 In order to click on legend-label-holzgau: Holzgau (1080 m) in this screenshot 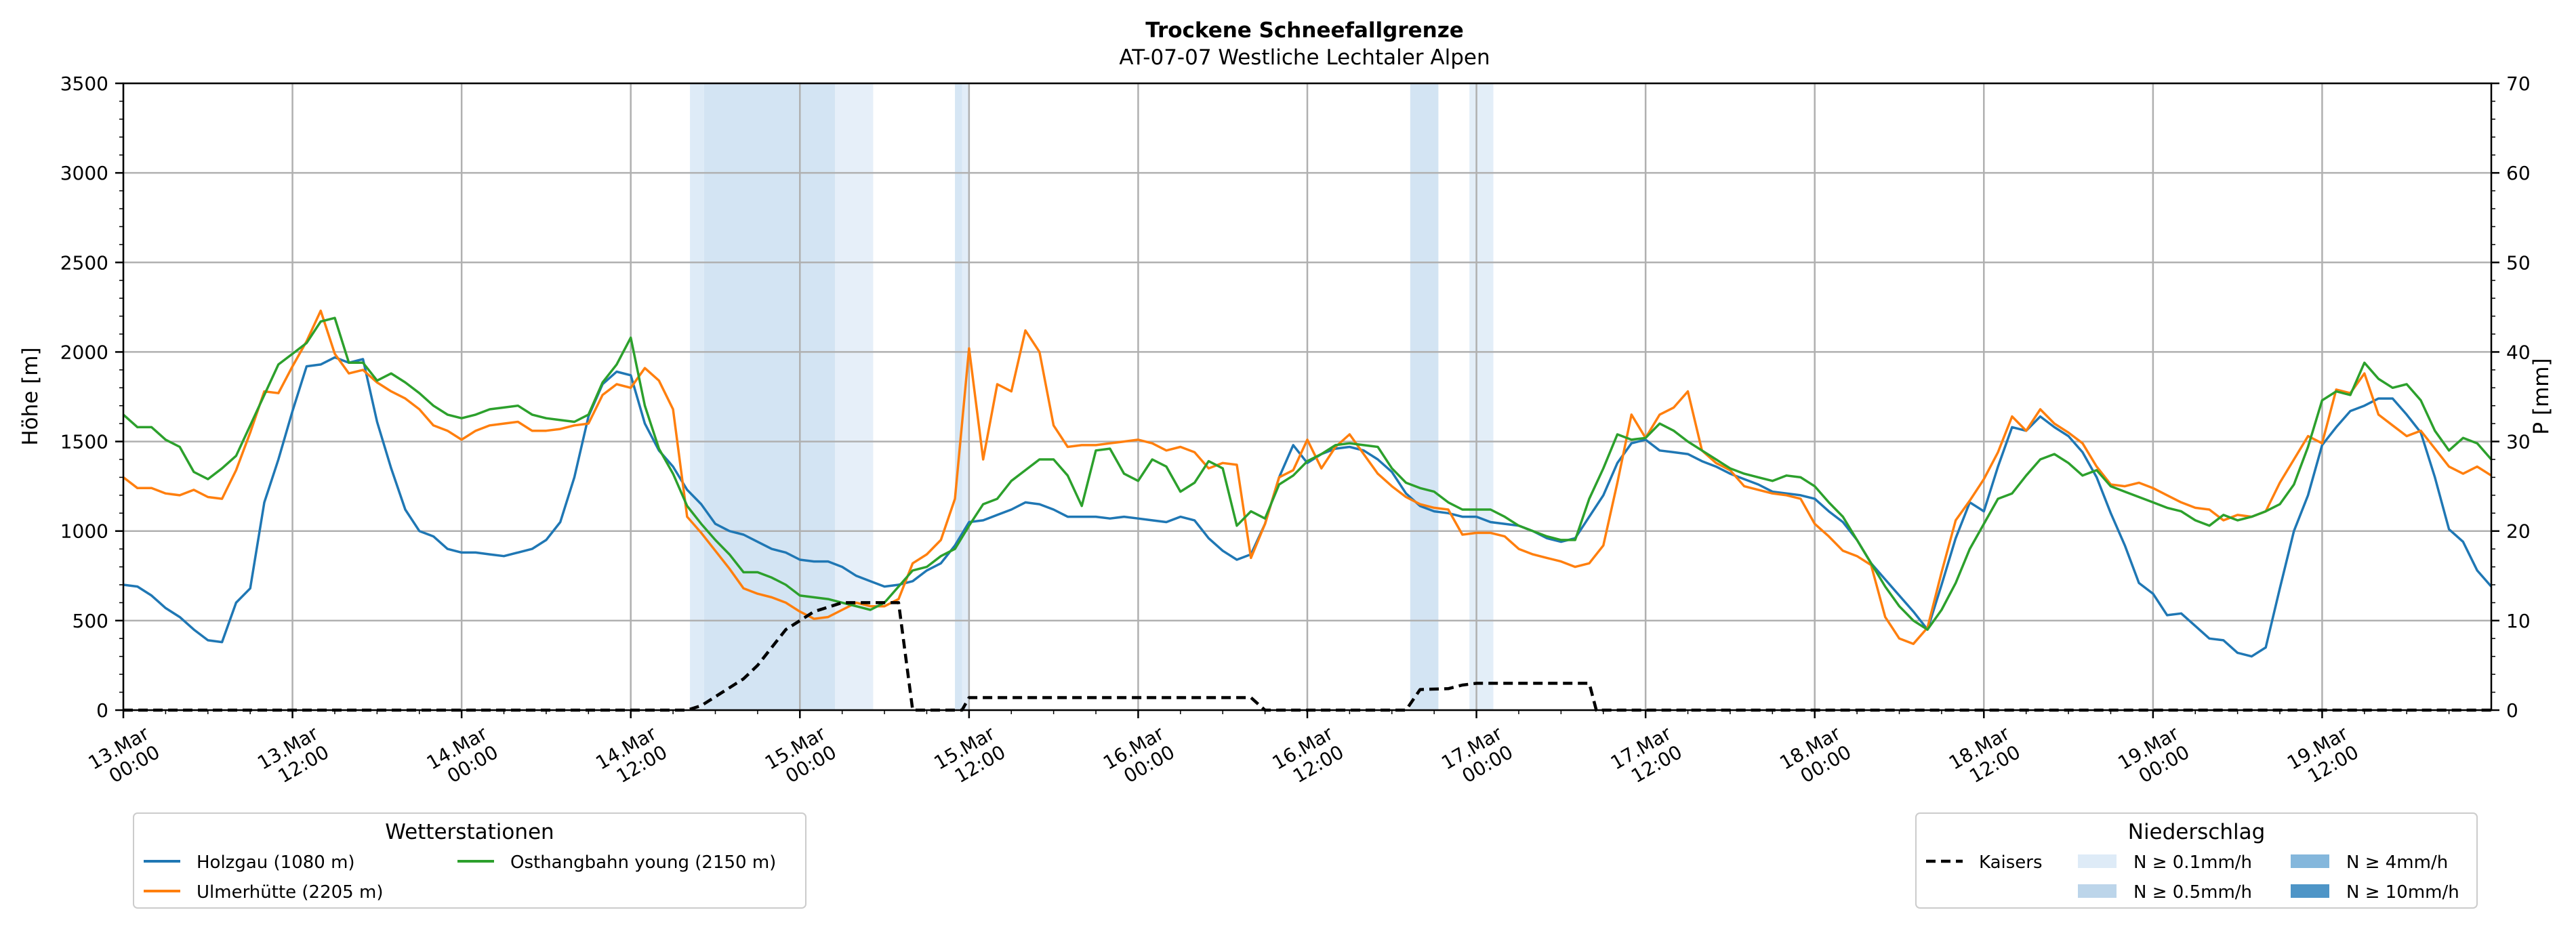, I will do `click(276, 862)`.